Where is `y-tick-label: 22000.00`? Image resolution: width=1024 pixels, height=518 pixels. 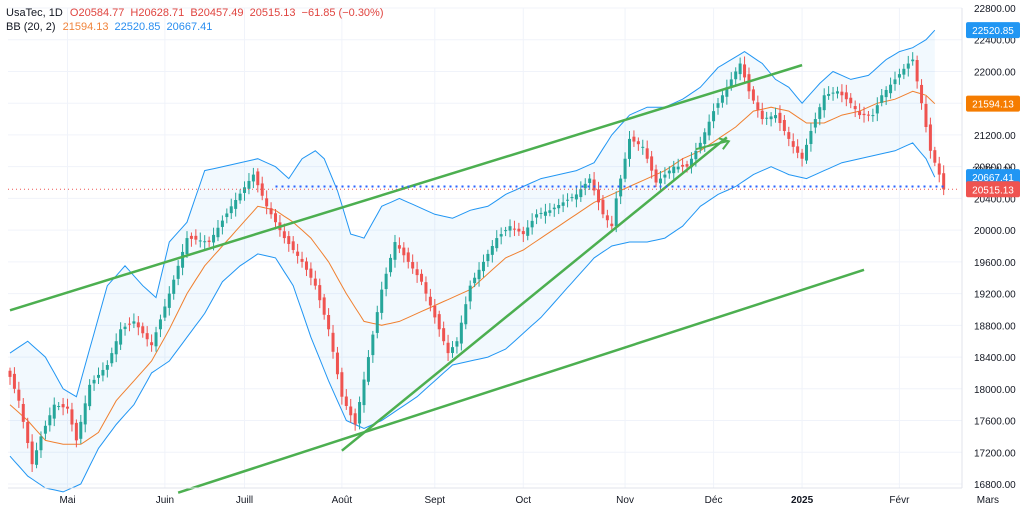 y-tick-label: 22000.00 is located at coordinates (995, 72).